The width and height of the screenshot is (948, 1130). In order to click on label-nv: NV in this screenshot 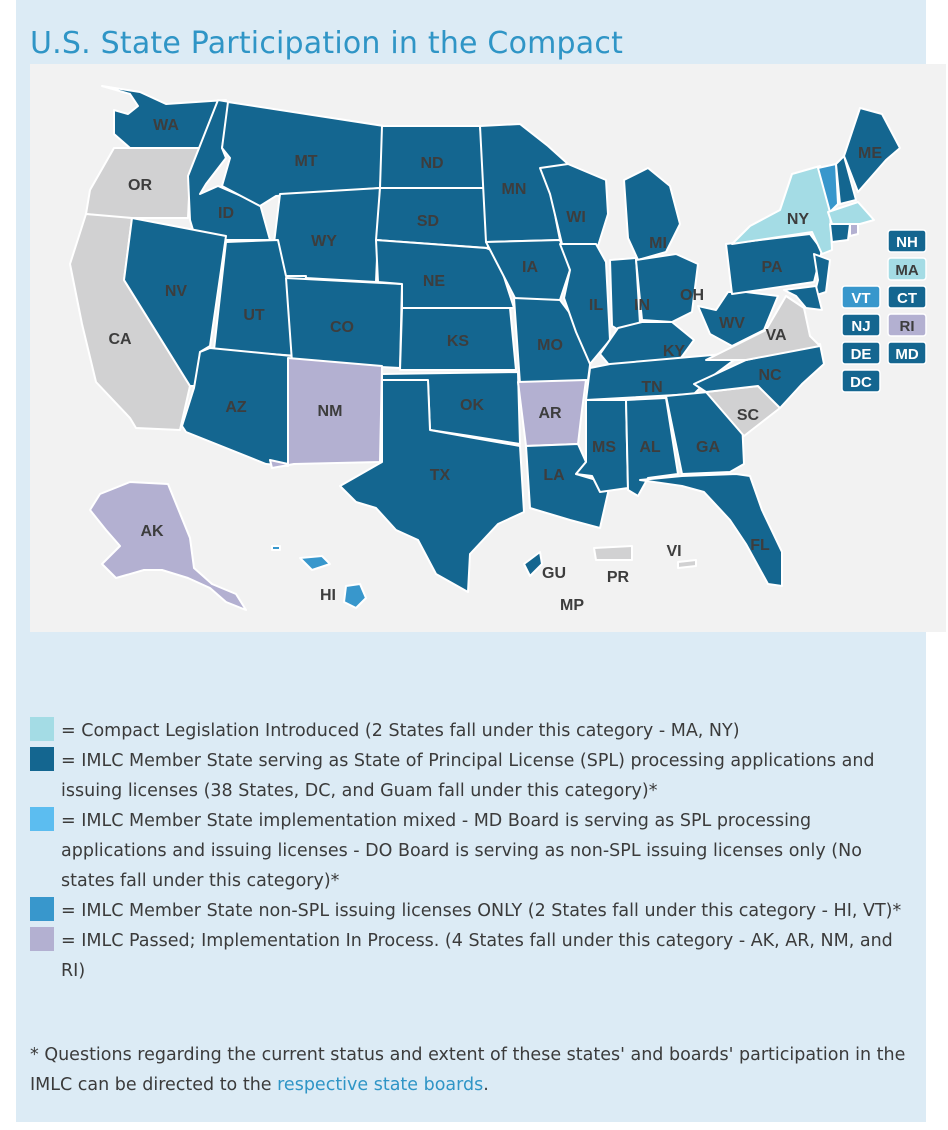, I will do `click(176, 291)`.